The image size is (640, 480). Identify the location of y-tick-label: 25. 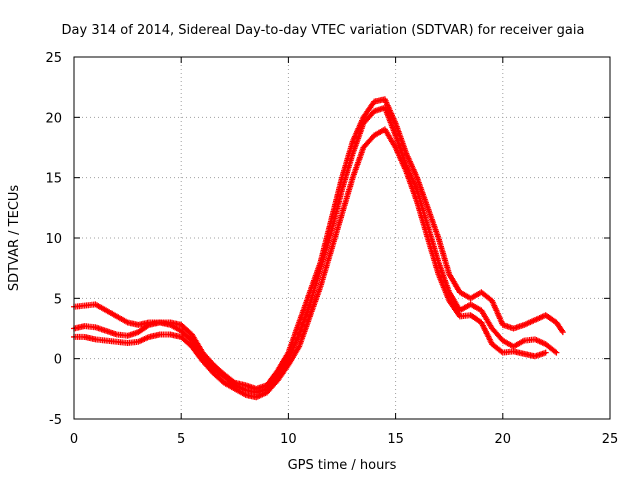
(53, 58).